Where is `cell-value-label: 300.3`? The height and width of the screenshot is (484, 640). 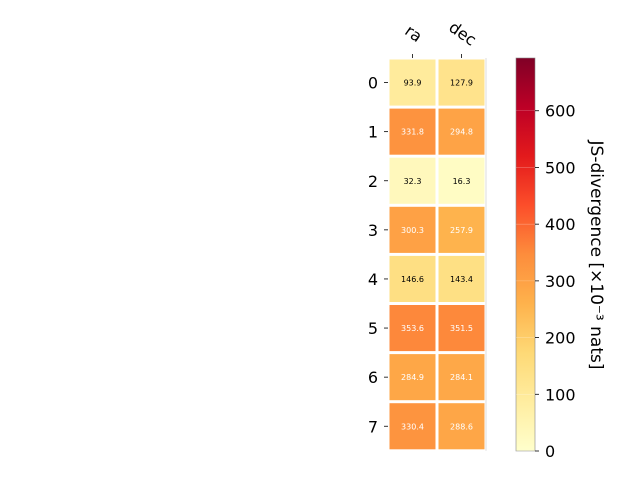
cell-value-label: 300.3 is located at coordinates (412, 230).